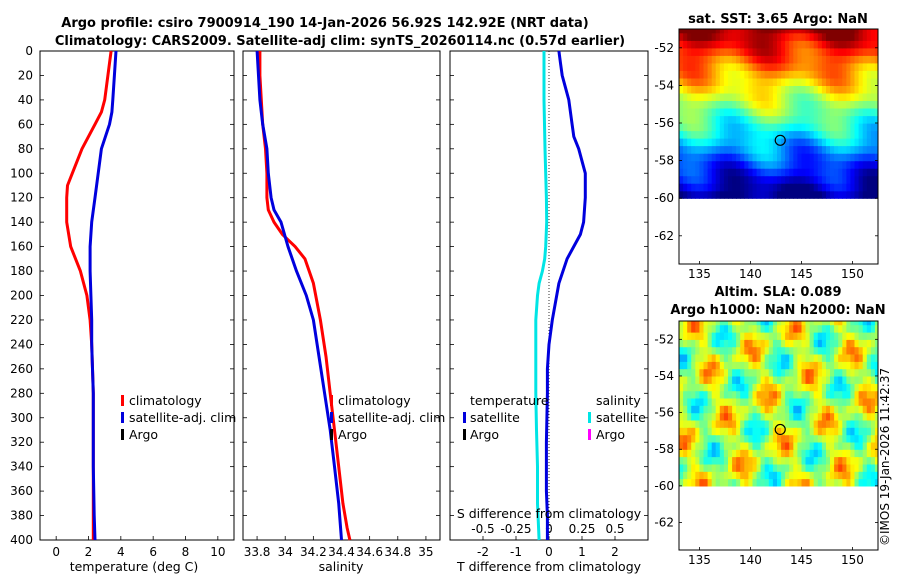 The image size is (900, 580). I want to click on x-tick-label: 34, so click(285, 552).